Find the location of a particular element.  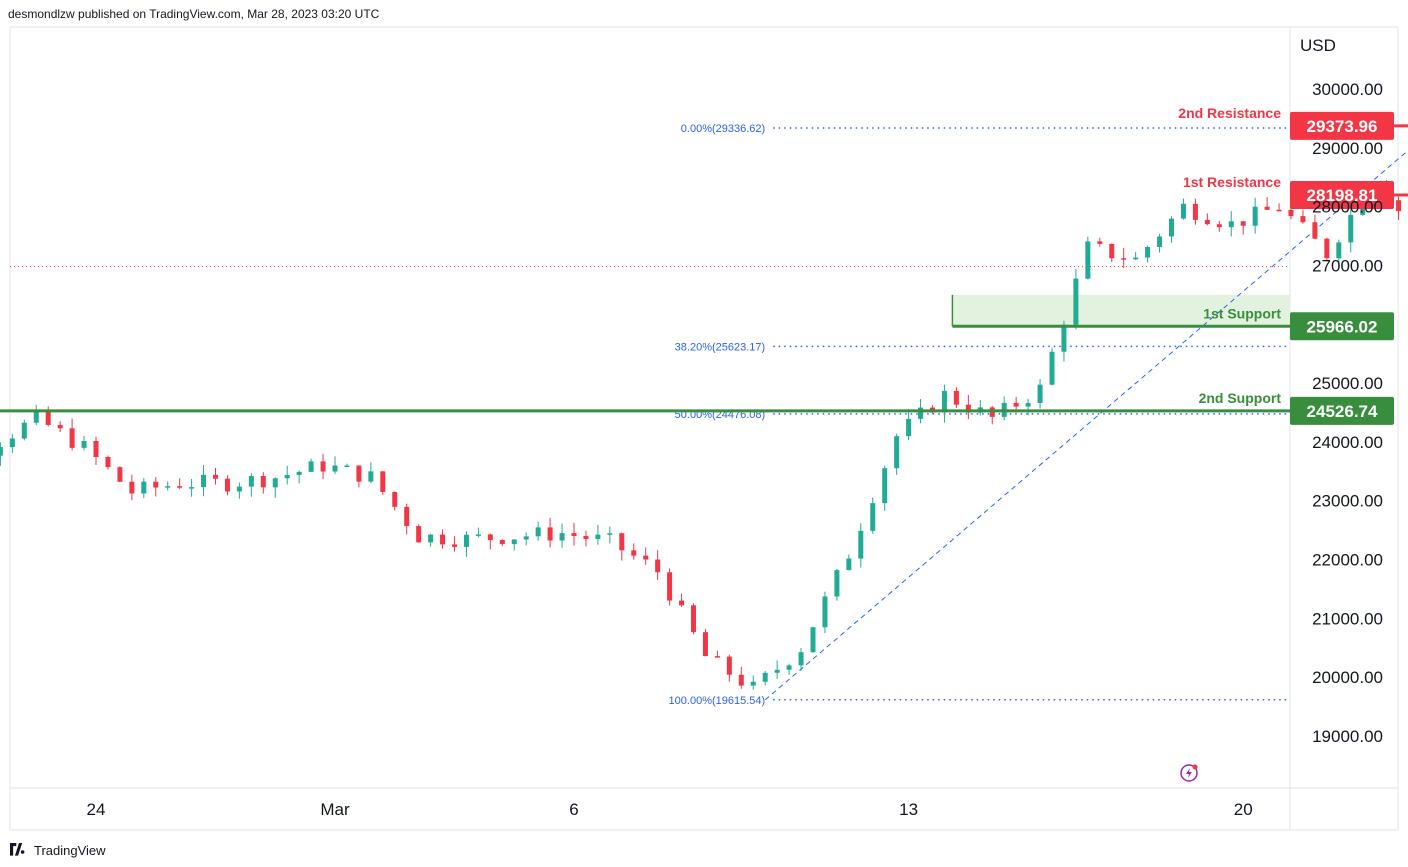

y-tick-label: 23000.00 is located at coordinates (1347, 501).